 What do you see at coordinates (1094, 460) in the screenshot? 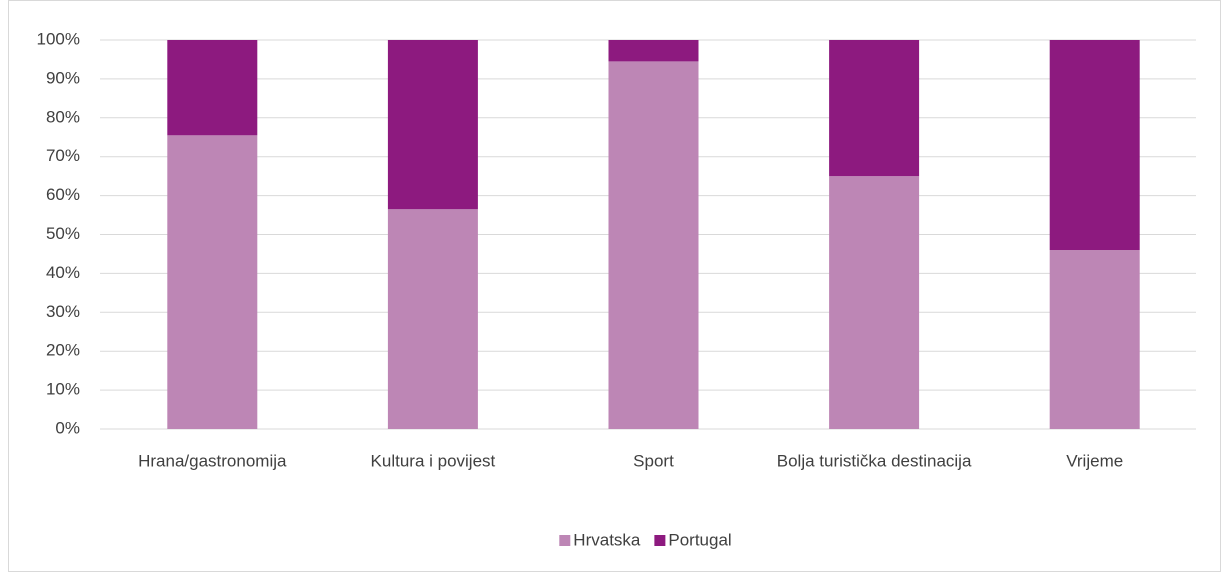
I see `x-tick-label: Vrijeme` at bounding box center [1094, 460].